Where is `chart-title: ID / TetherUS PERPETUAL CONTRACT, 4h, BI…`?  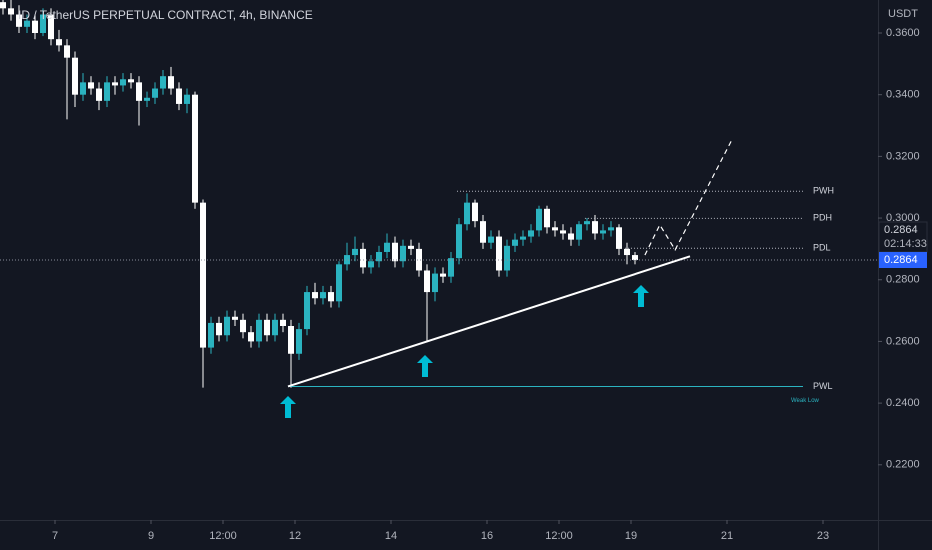 chart-title: ID / TetherUS PERPETUAL CONTRACT, 4h, BI… is located at coordinates (165, 15).